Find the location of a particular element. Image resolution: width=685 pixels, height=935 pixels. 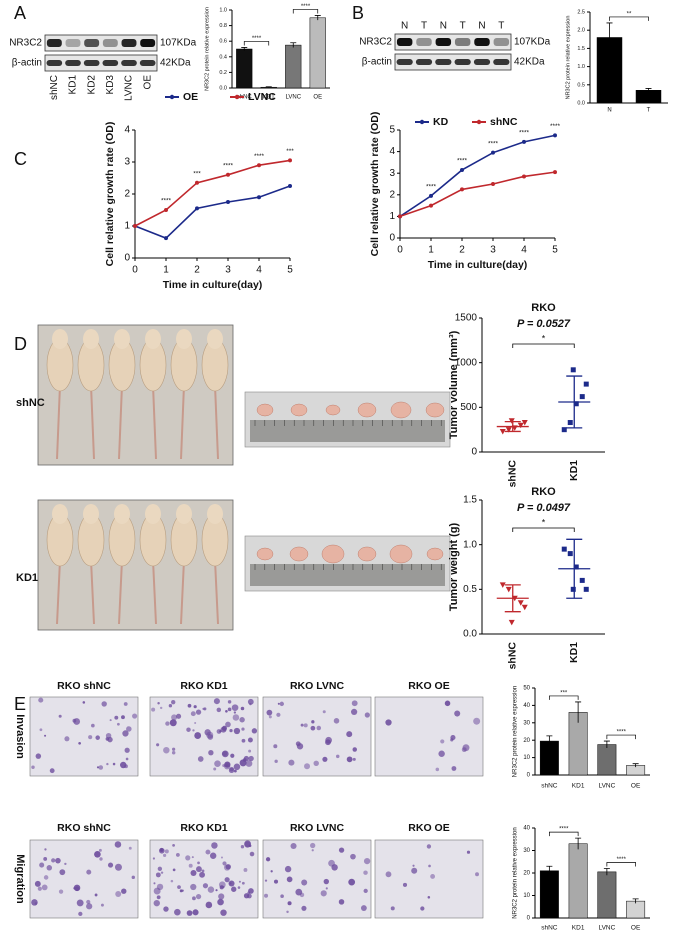

sig-bracket is located at coordinates (543, 345).